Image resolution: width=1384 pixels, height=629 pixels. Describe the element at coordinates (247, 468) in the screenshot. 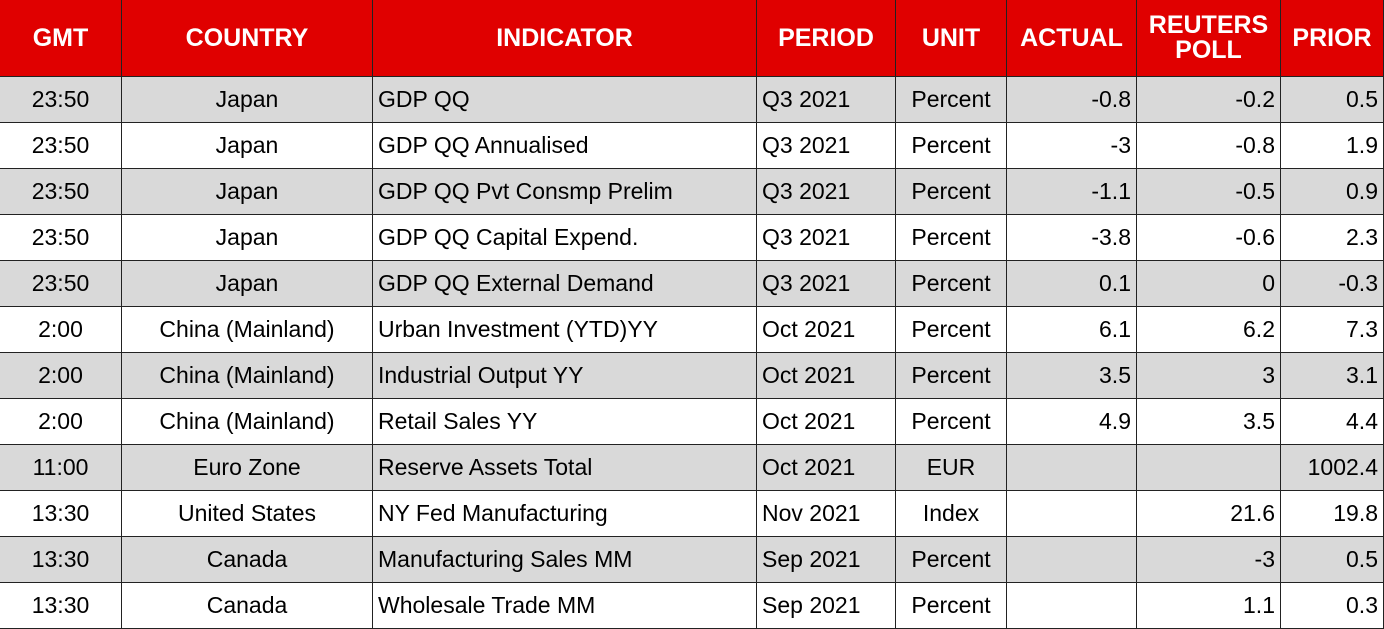

I see `cell: Euro Zone` at that location.